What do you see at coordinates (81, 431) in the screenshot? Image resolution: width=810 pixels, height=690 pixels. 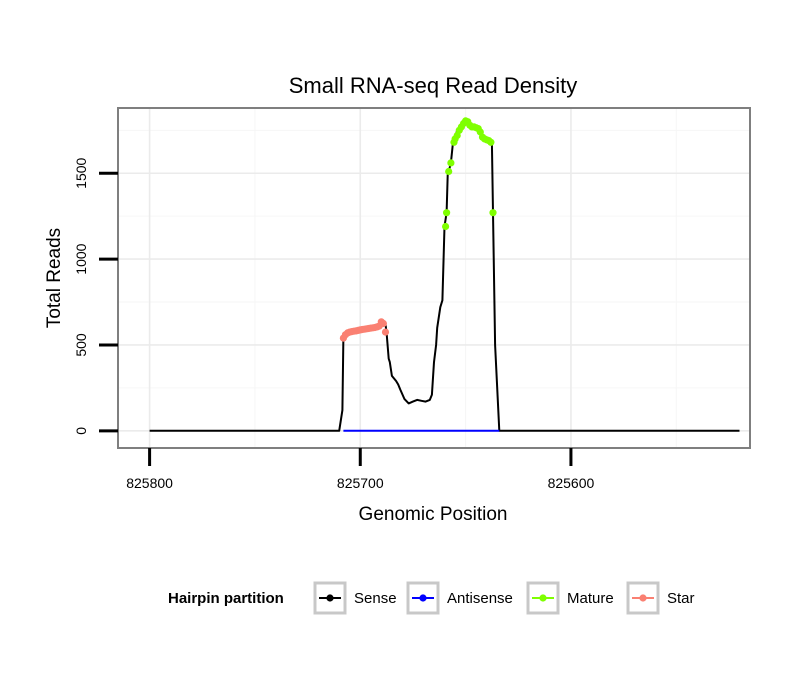 I see `y-tick-label: 0` at bounding box center [81, 431].